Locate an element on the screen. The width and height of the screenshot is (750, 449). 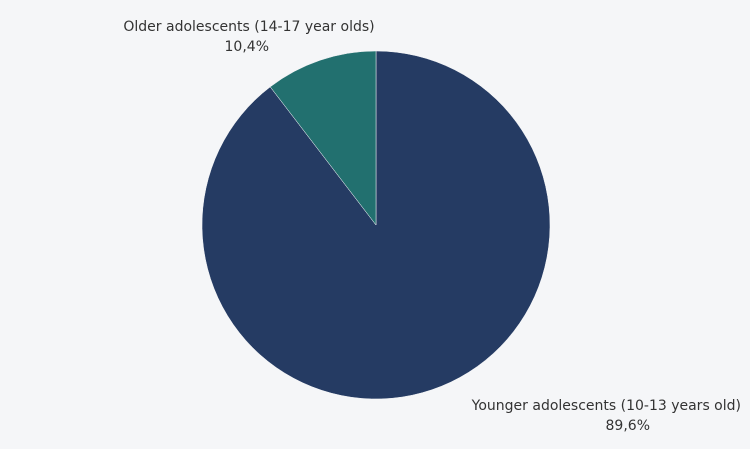
pie-slice is located at coordinates (323, 138).